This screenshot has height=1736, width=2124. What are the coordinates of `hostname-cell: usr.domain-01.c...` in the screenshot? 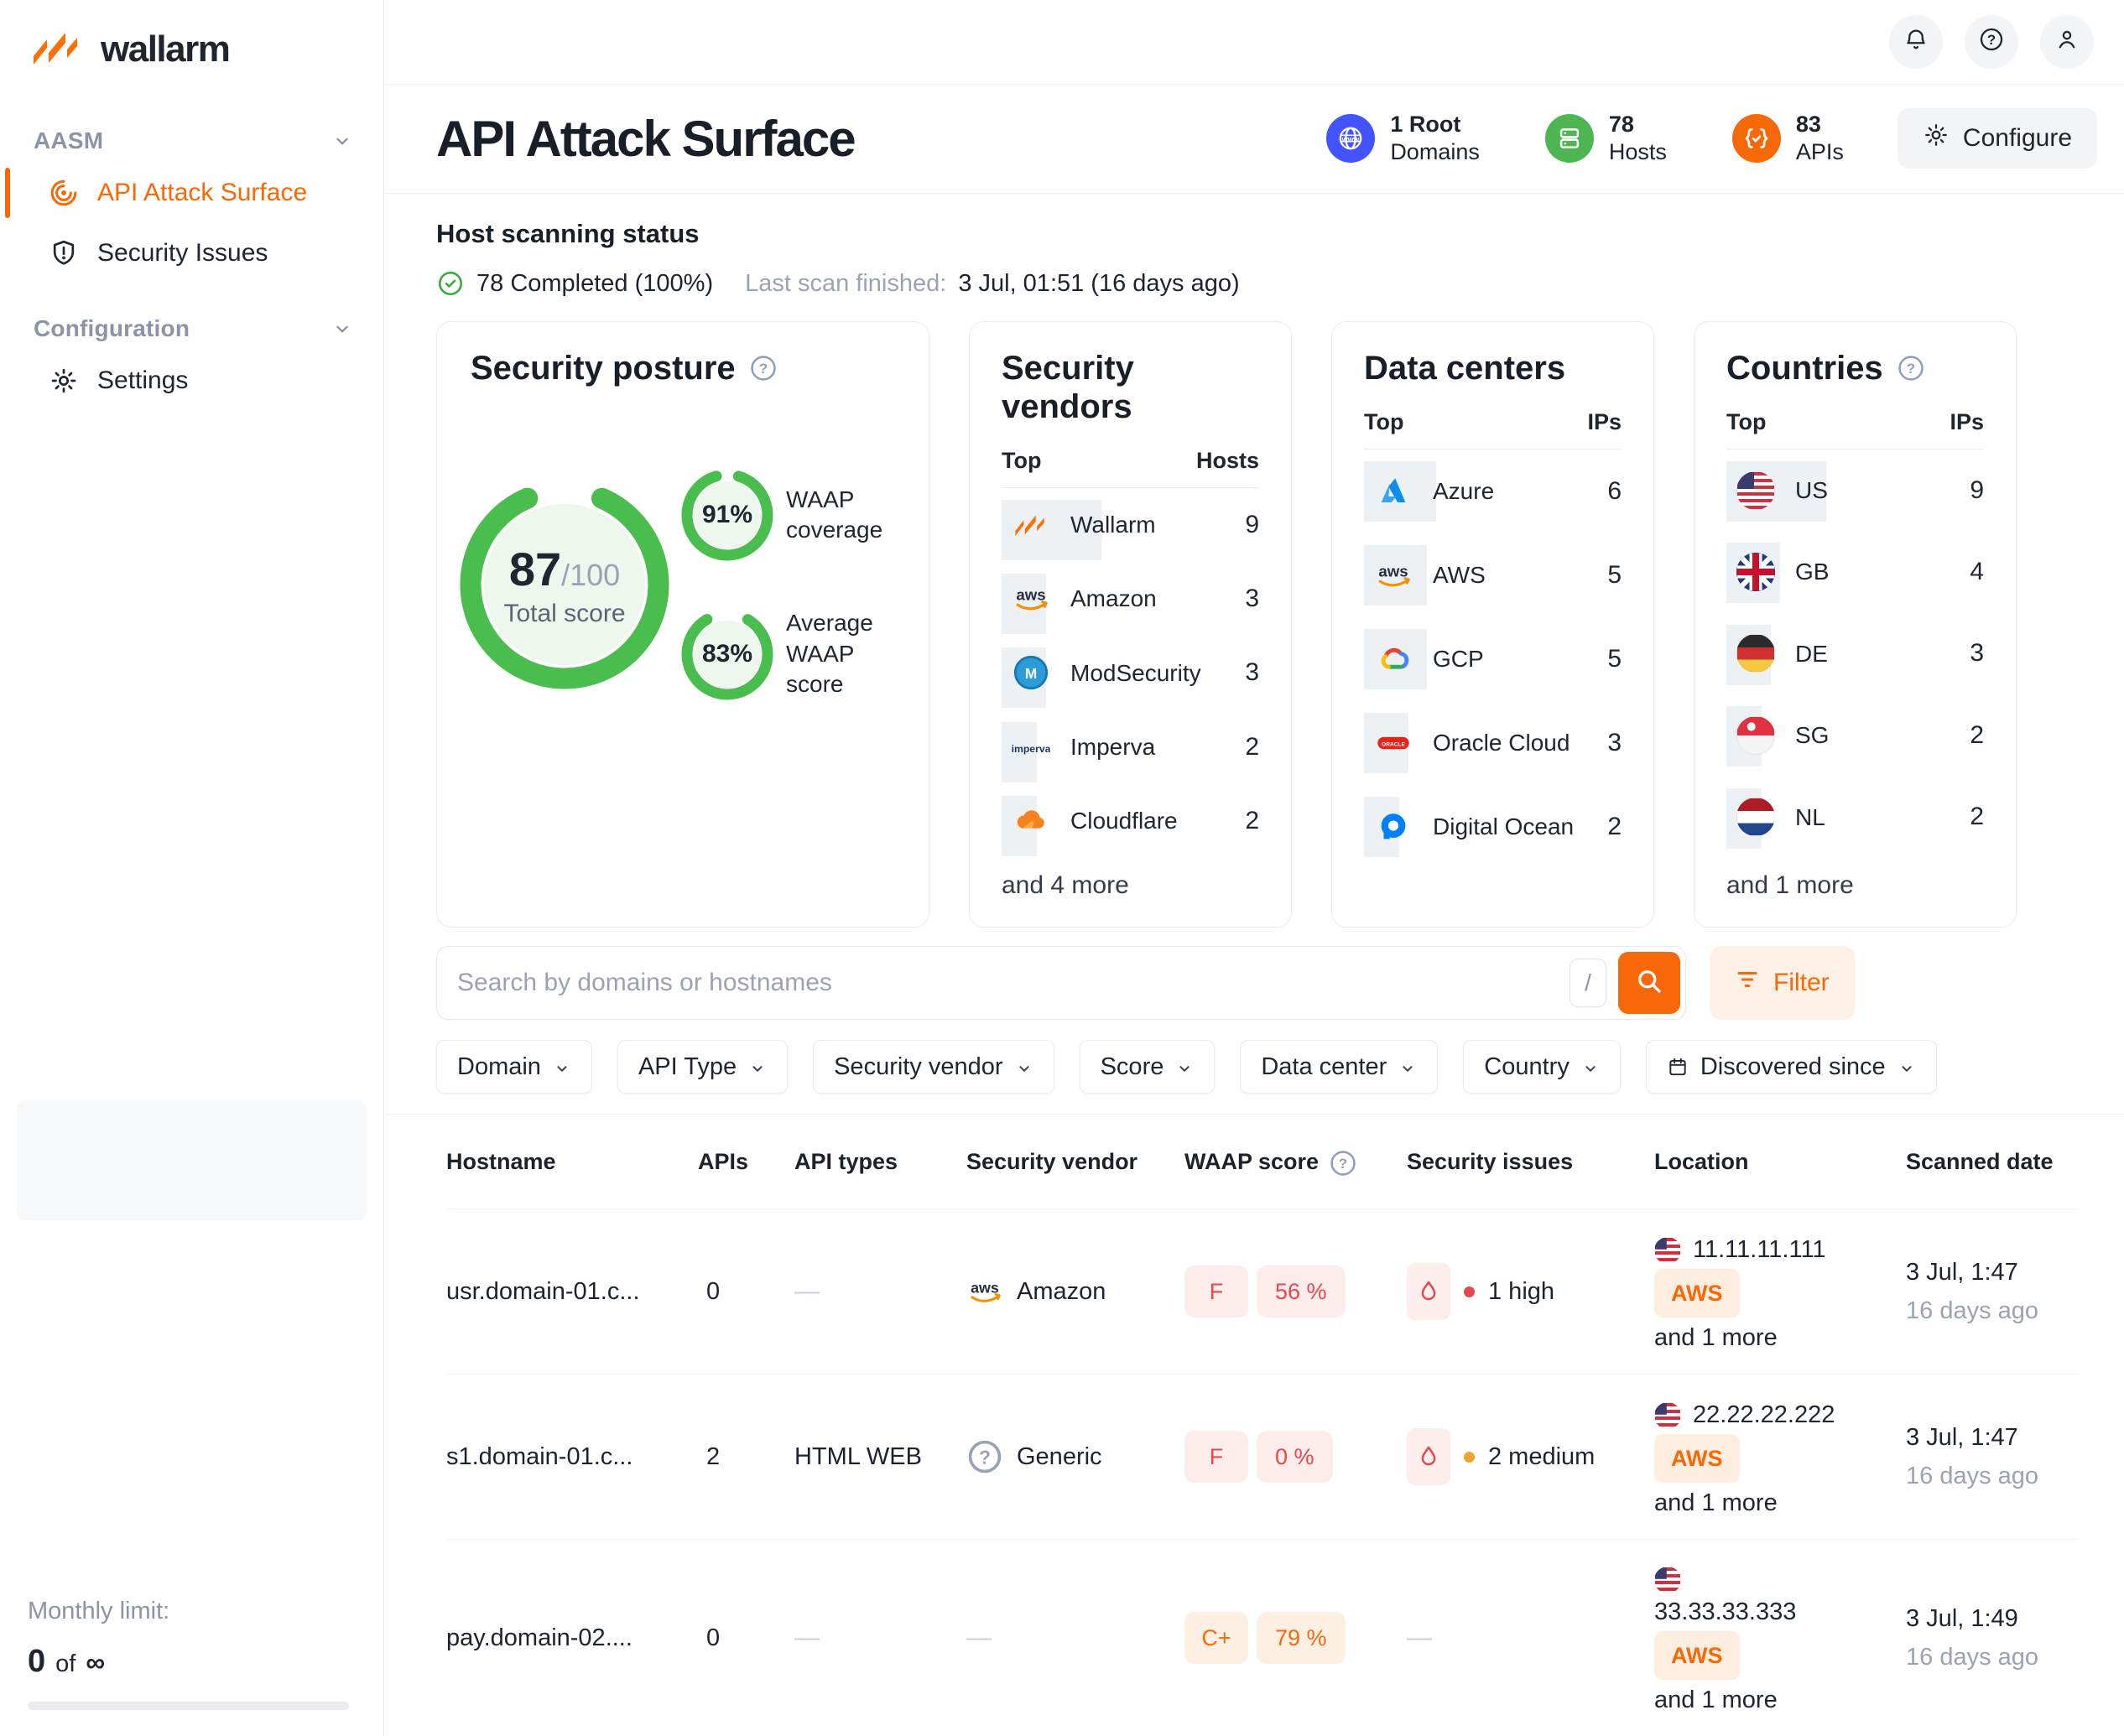 It's located at (543, 1291).